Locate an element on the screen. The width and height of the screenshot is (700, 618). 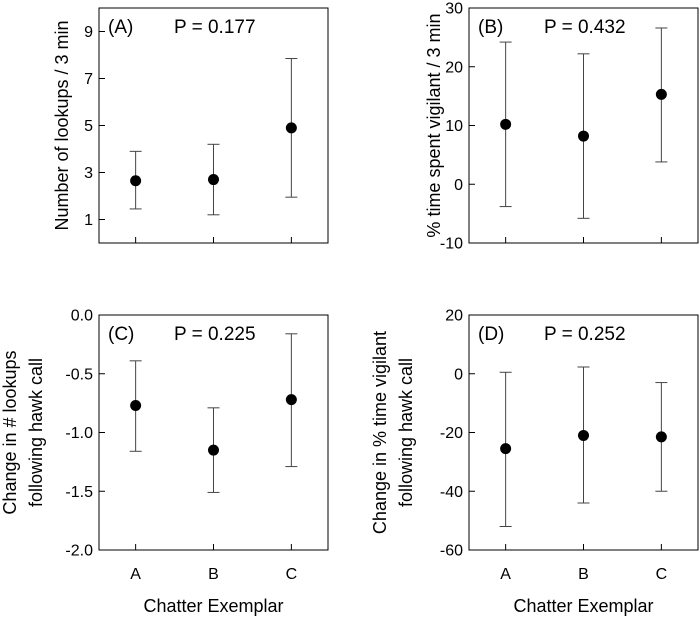
panel-d-p-value: P = 0.252 is located at coordinates (585, 334).